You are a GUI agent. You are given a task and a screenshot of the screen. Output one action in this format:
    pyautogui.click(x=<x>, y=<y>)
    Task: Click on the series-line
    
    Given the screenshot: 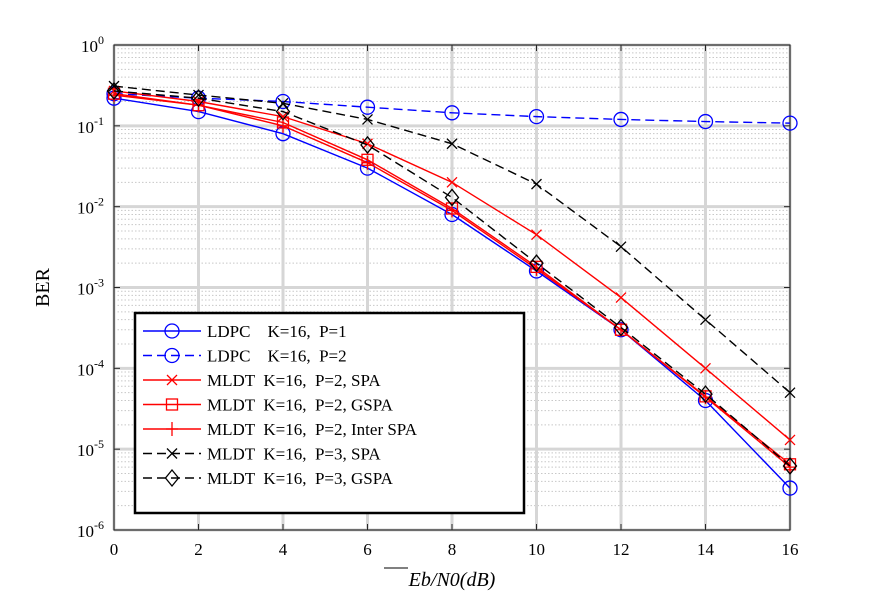 What is the action you would take?
    pyautogui.click(x=452, y=108)
    